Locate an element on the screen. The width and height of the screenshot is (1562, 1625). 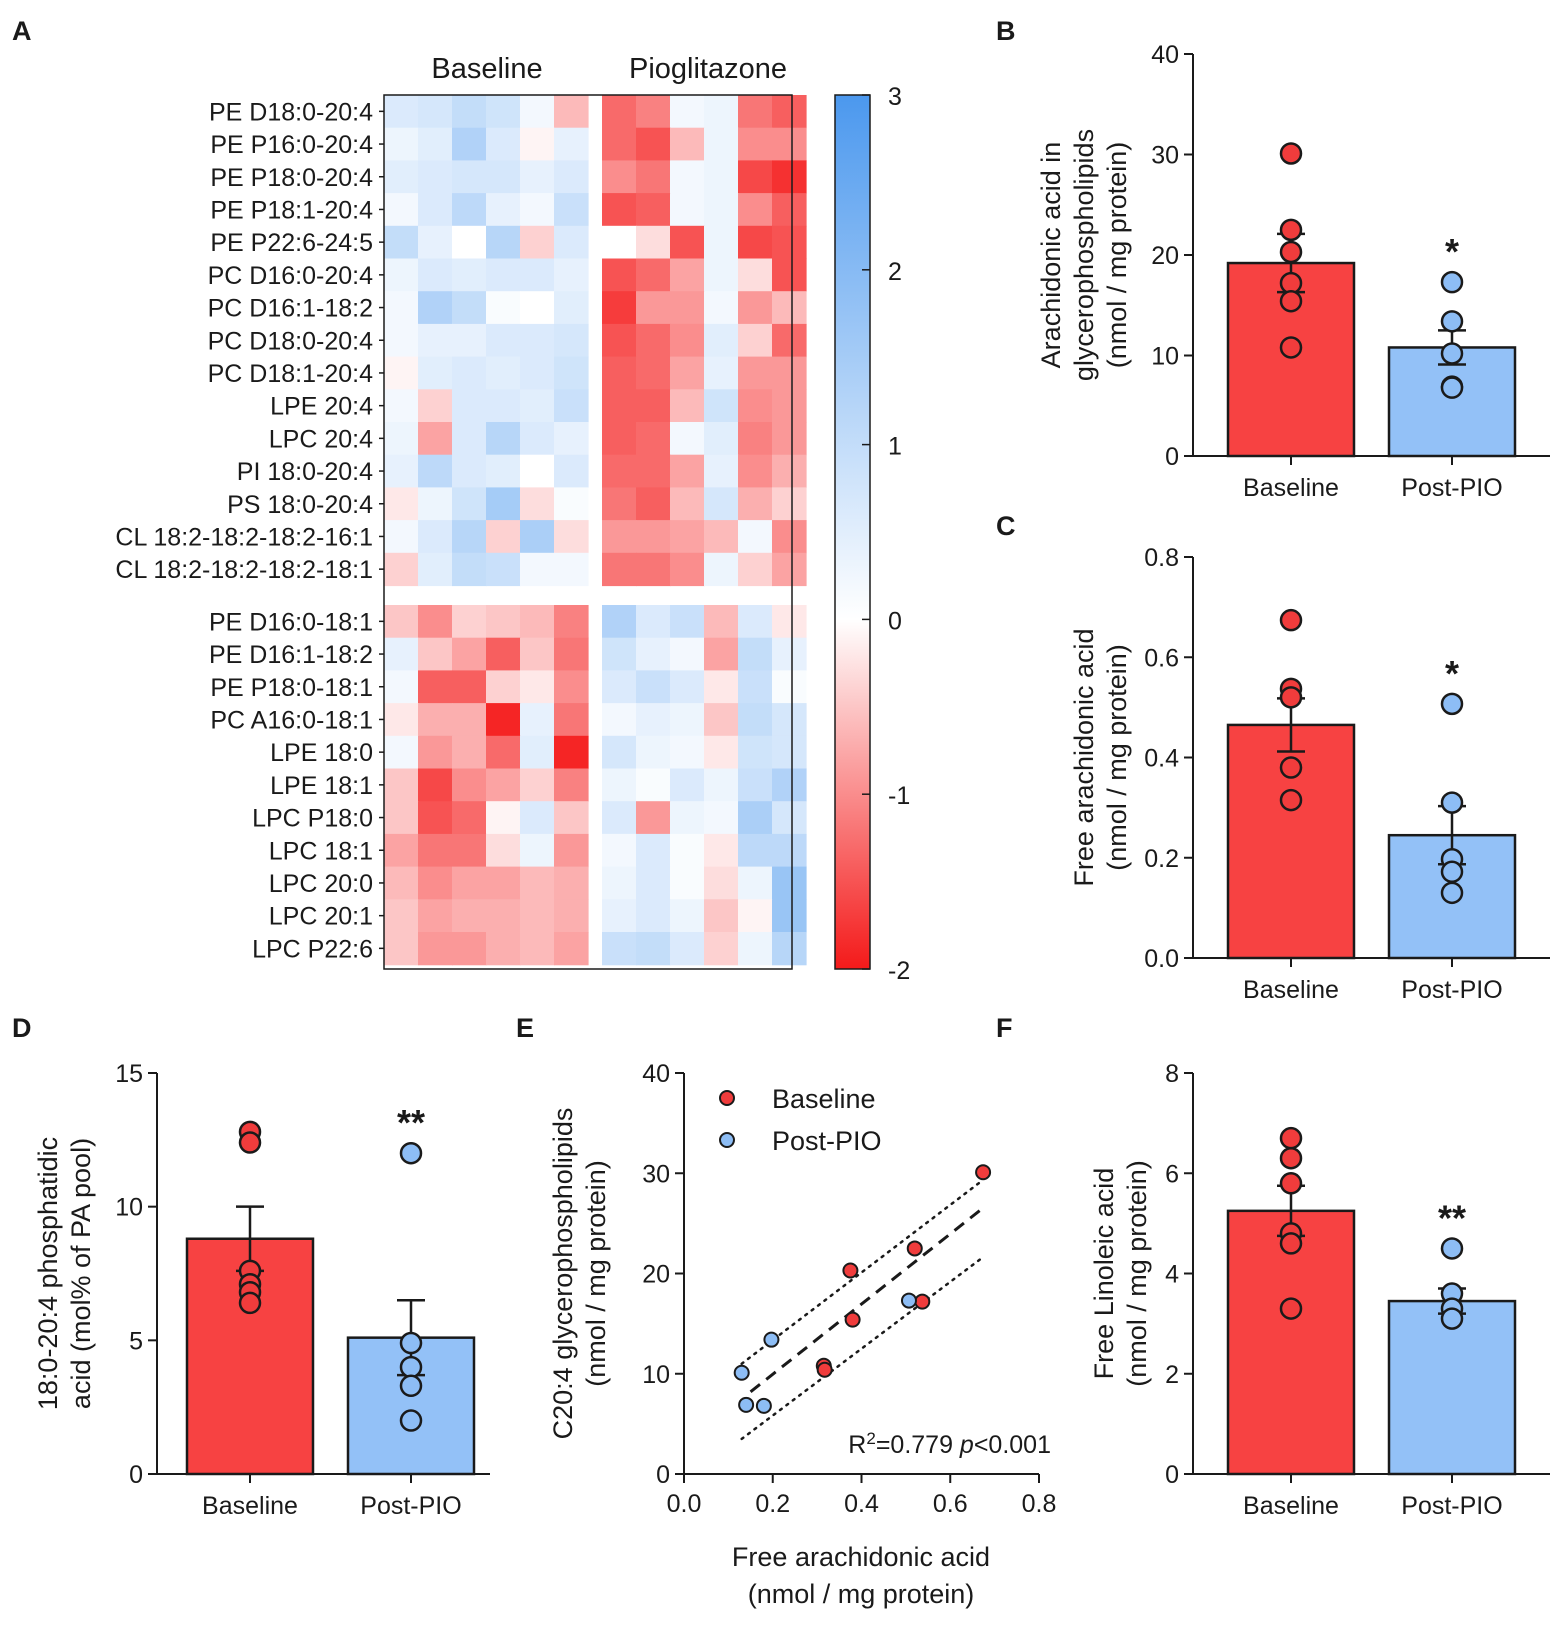
y-axis-label: 18:0-20:4 phosphatidic is located at coordinates (48, 1273).